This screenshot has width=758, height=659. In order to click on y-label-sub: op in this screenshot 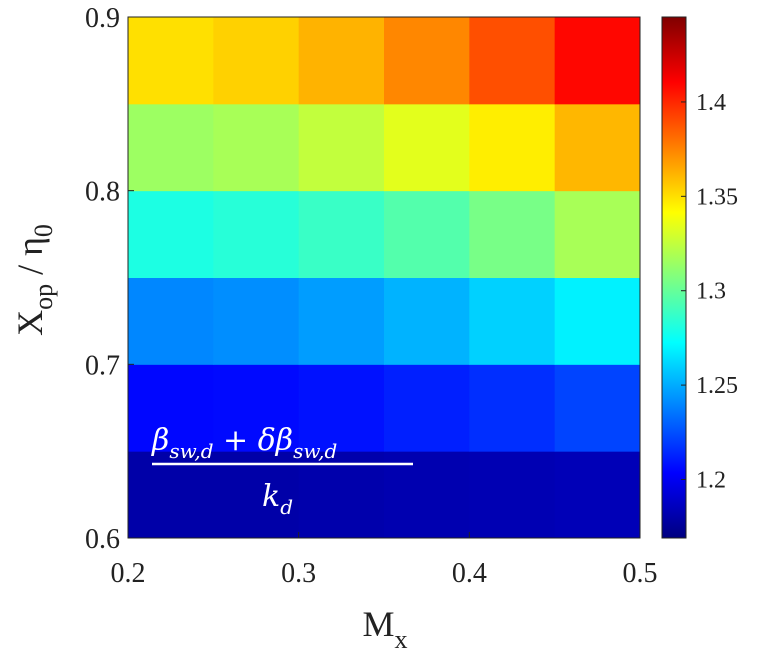, I will do `click(43, 297)`.